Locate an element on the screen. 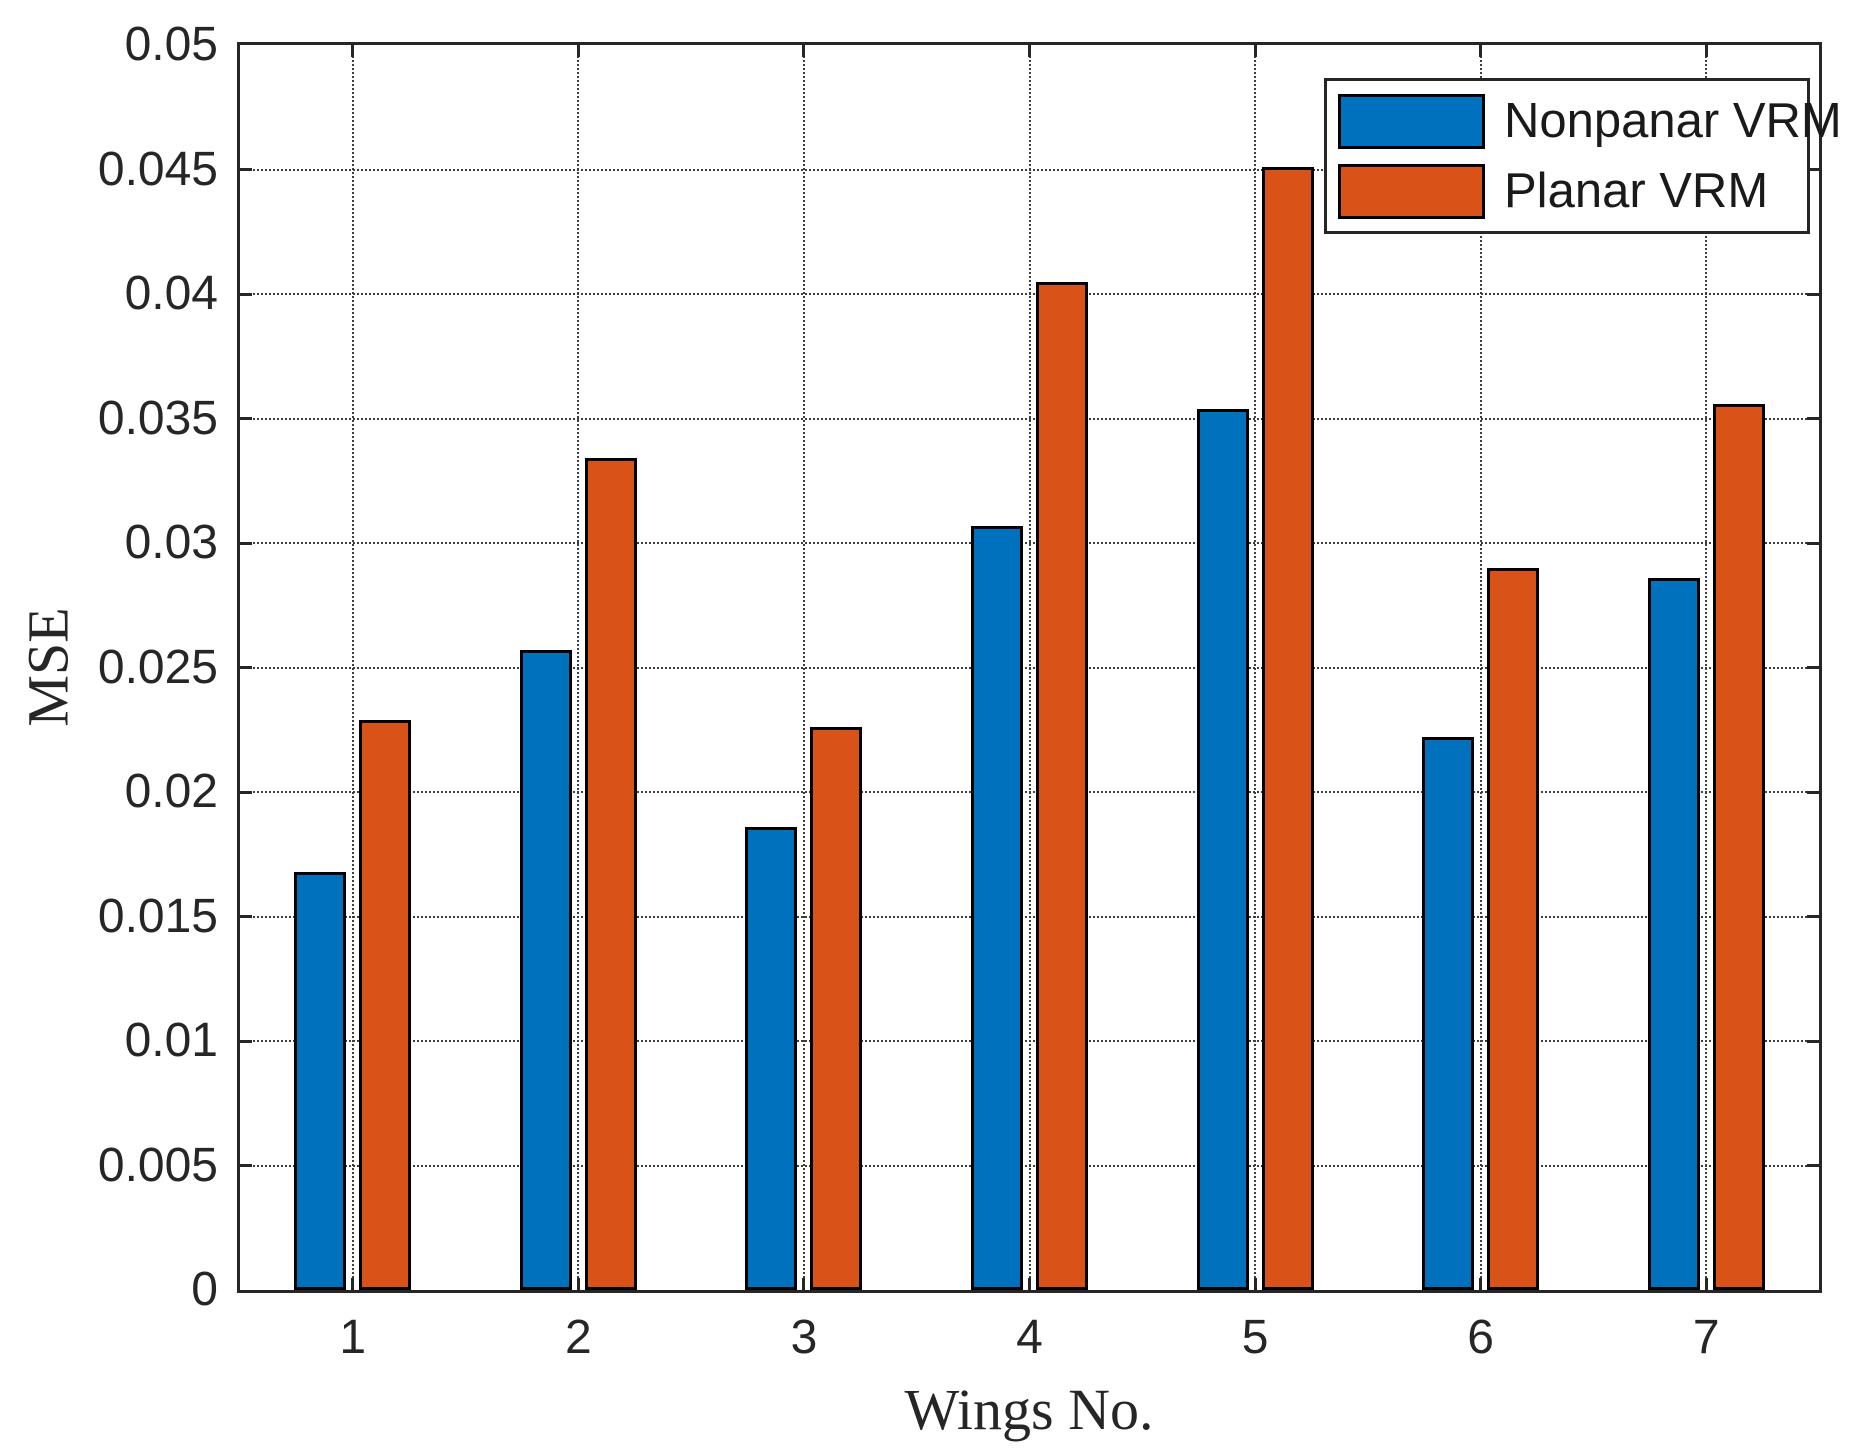  legend-swatch-planar-vrm is located at coordinates (1411, 191).